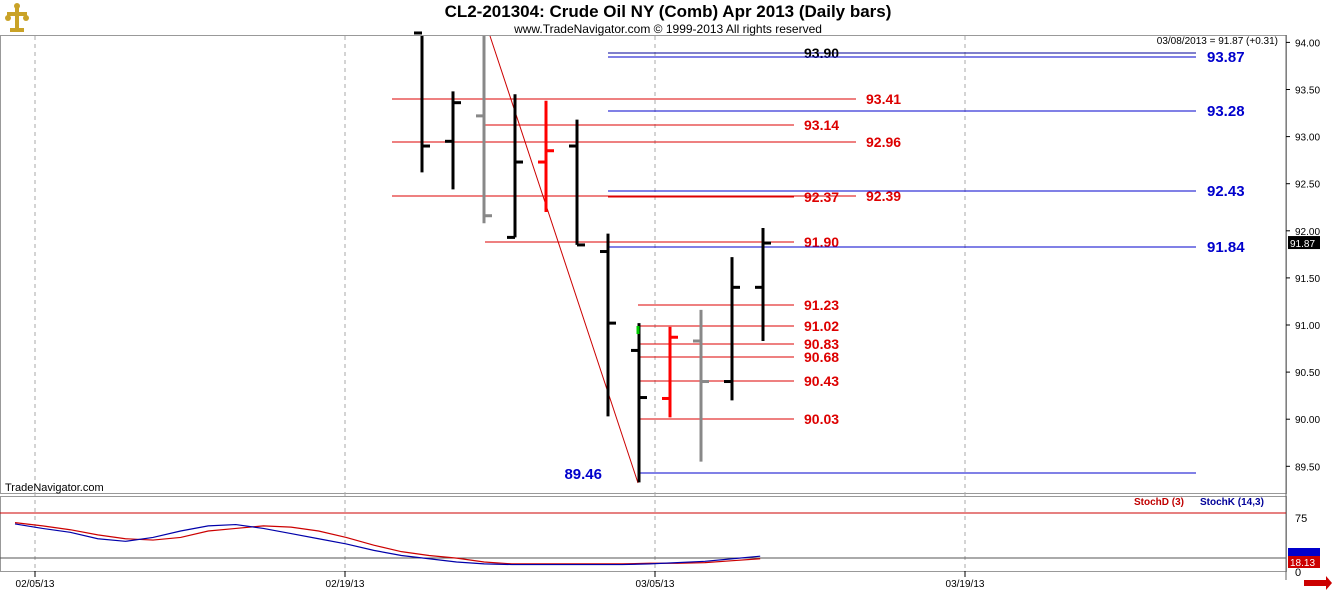 This screenshot has height=594, width=1336. I want to click on level-label: 89.46, so click(583, 474).